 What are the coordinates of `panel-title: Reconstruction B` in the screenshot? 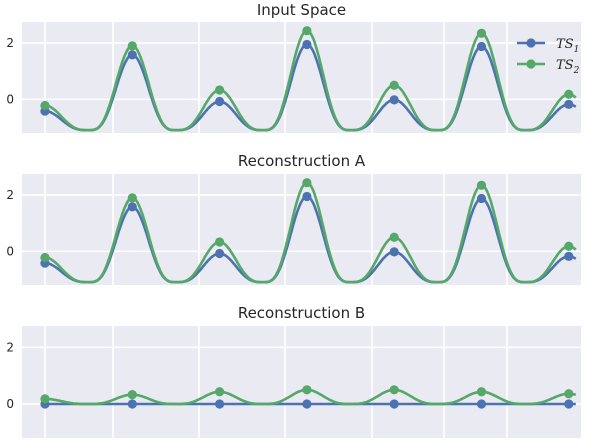 It's located at (301, 313).